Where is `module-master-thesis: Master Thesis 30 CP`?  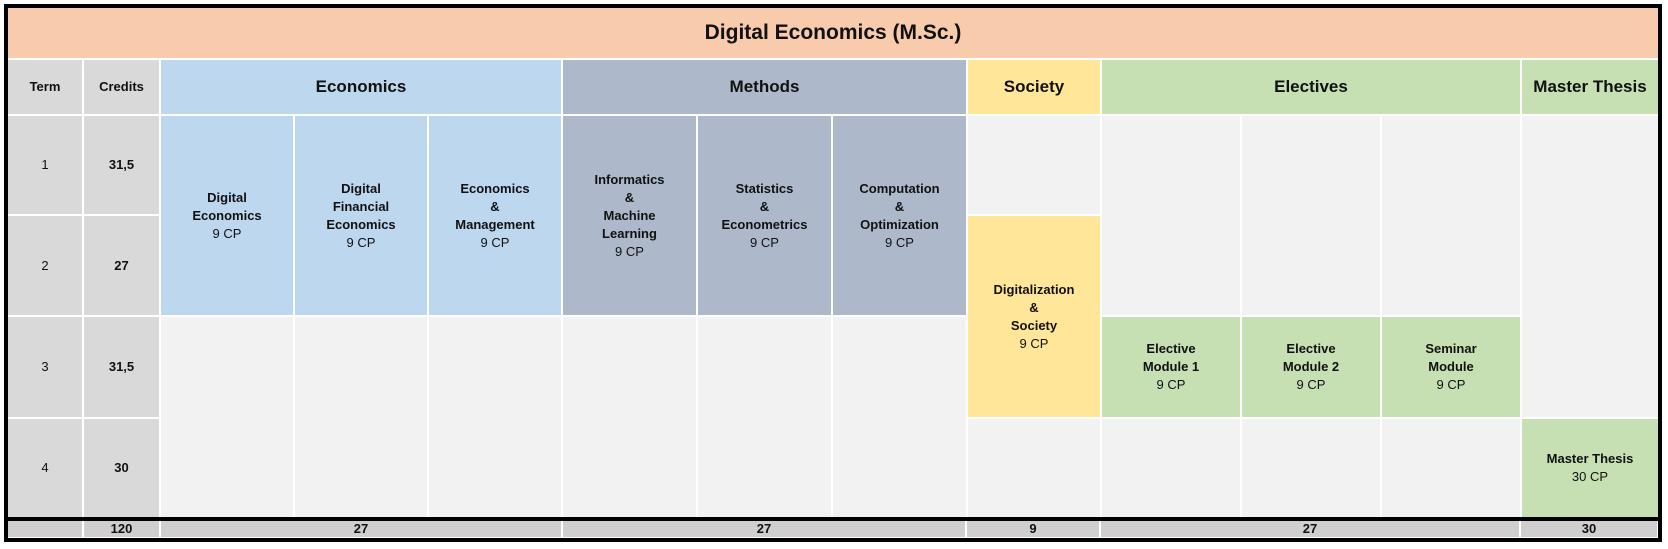 module-master-thesis: Master Thesis 30 CP is located at coordinates (1590, 468).